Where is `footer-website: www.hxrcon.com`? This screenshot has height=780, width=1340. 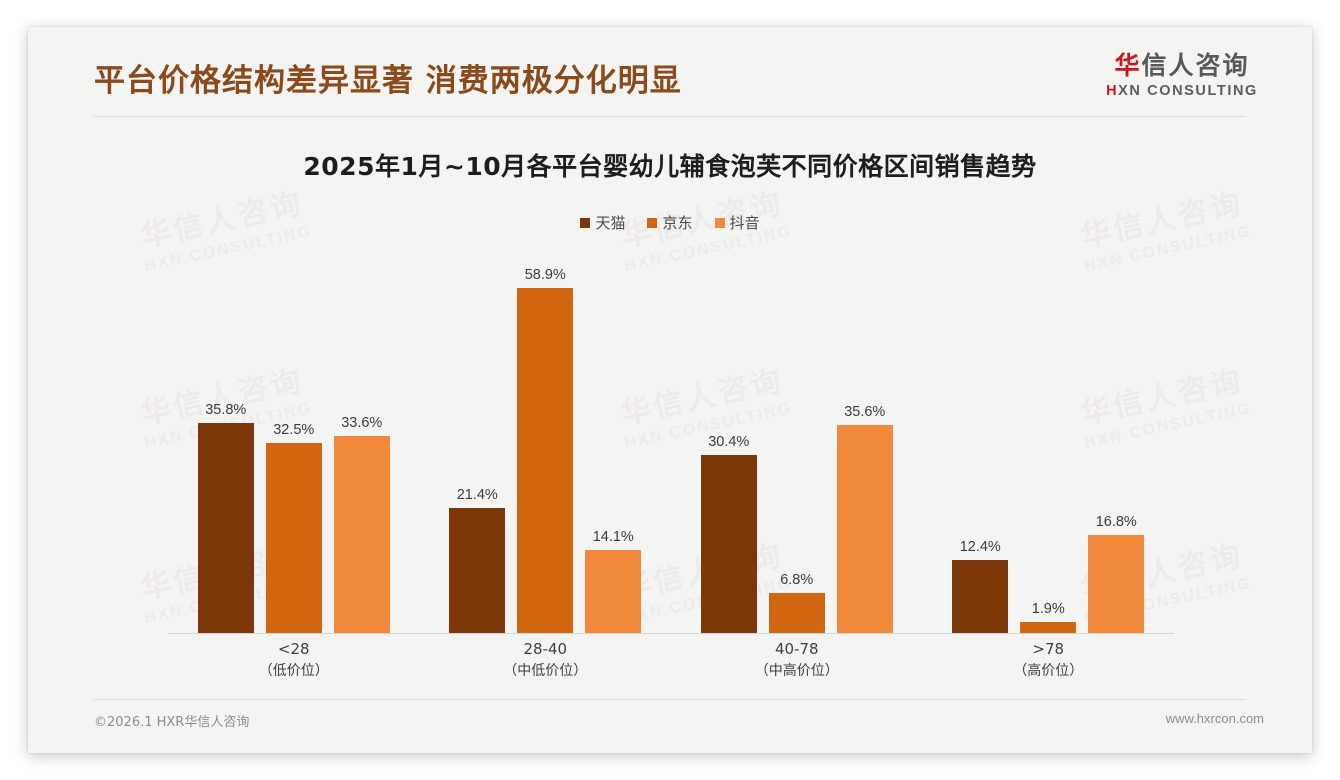 footer-website: www.hxrcon.com is located at coordinates (1214, 718).